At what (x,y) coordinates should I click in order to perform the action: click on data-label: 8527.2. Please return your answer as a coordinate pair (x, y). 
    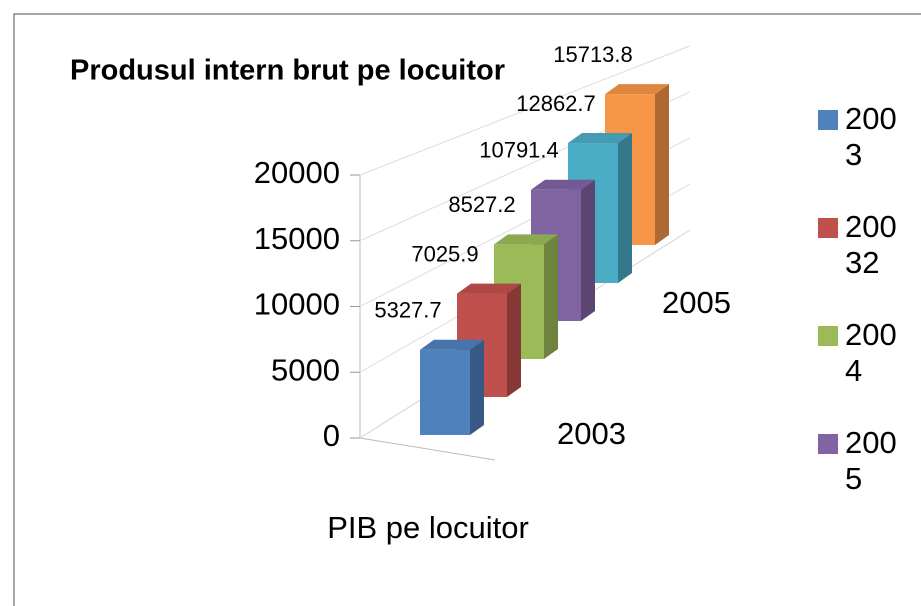
    Looking at the image, I should click on (481, 204).